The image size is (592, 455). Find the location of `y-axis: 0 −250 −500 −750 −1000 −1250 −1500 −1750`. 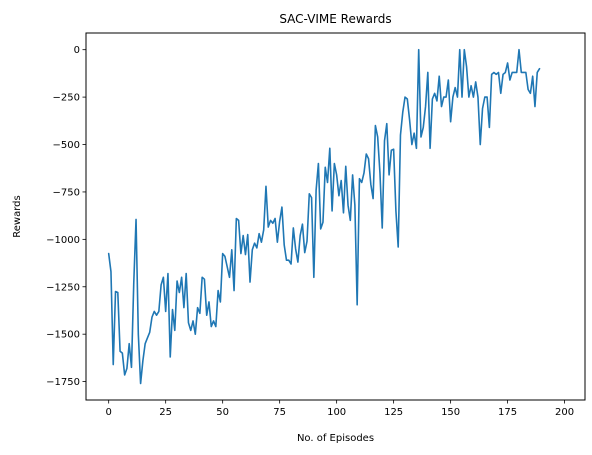

y-axis: 0 −250 −500 −750 −1000 −1250 −1500 −1750 is located at coordinates (66, 216).